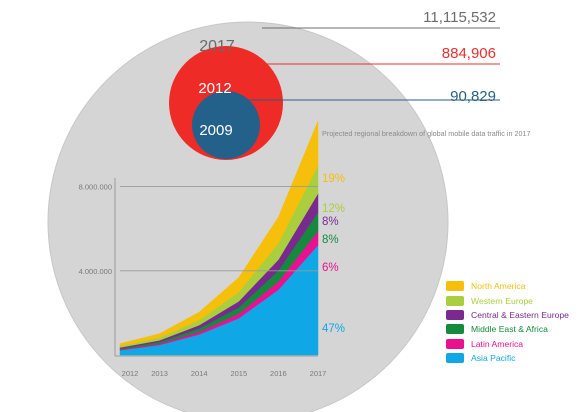 This screenshot has width=587, height=412. I want to click on y-tick-label-1: 8.000.000, so click(95, 187).